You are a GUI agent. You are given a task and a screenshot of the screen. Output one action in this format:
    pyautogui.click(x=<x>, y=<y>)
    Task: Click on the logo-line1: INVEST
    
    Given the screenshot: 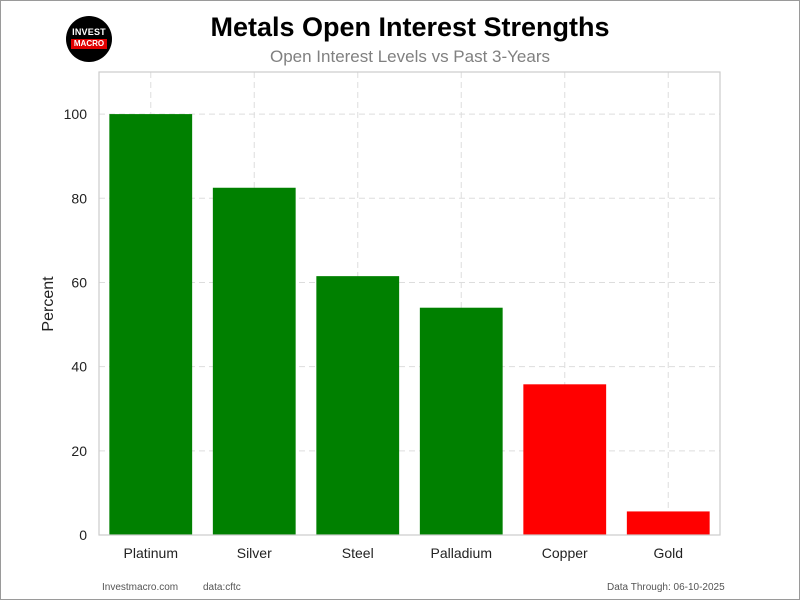 What is the action you would take?
    pyautogui.click(x=89, y=32)
    